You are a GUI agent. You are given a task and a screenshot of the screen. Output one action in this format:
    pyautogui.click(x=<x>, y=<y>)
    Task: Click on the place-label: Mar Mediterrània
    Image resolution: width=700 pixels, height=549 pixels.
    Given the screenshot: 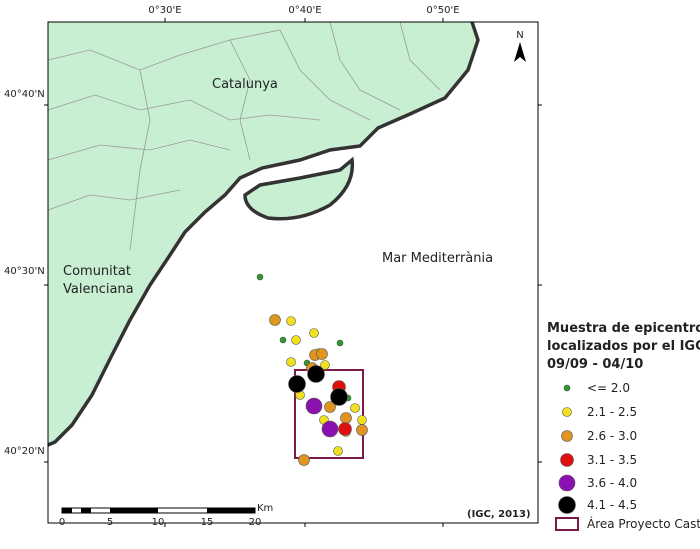 What is the action you would take?
    pyautogui.click(x=437, y=258)
    